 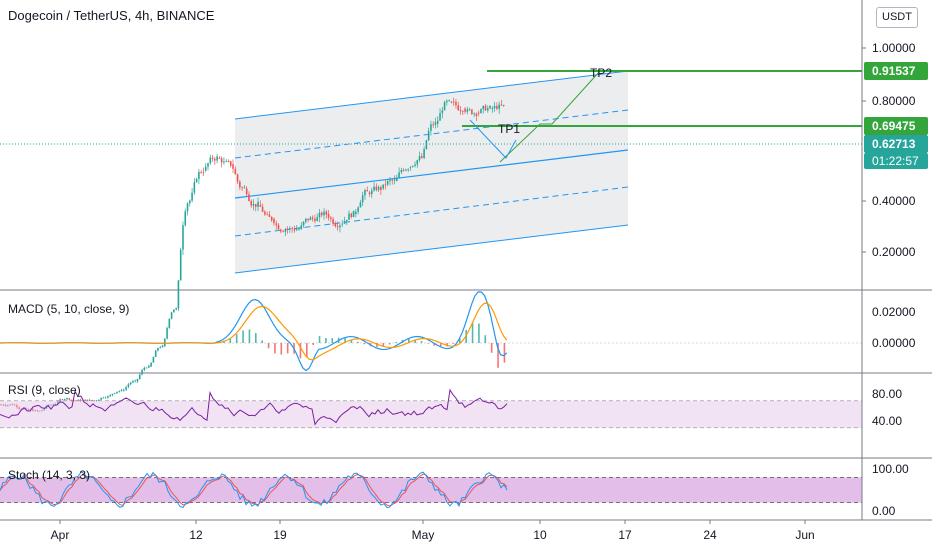 I want to click on stoch-pane, so click(x=431, y=490).